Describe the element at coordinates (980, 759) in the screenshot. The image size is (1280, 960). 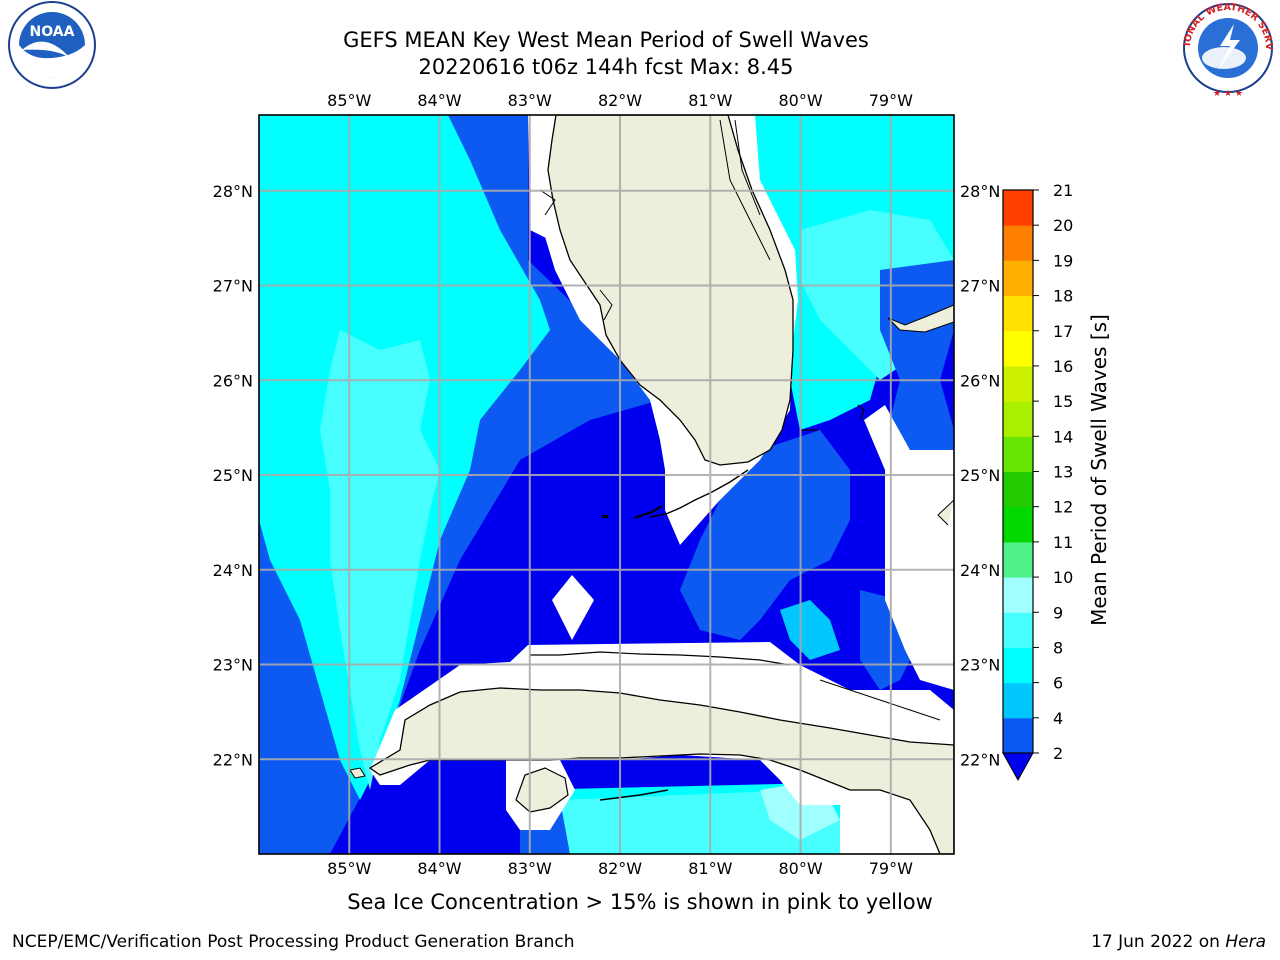
I see `latitude-label-right: 22°N` at that location.